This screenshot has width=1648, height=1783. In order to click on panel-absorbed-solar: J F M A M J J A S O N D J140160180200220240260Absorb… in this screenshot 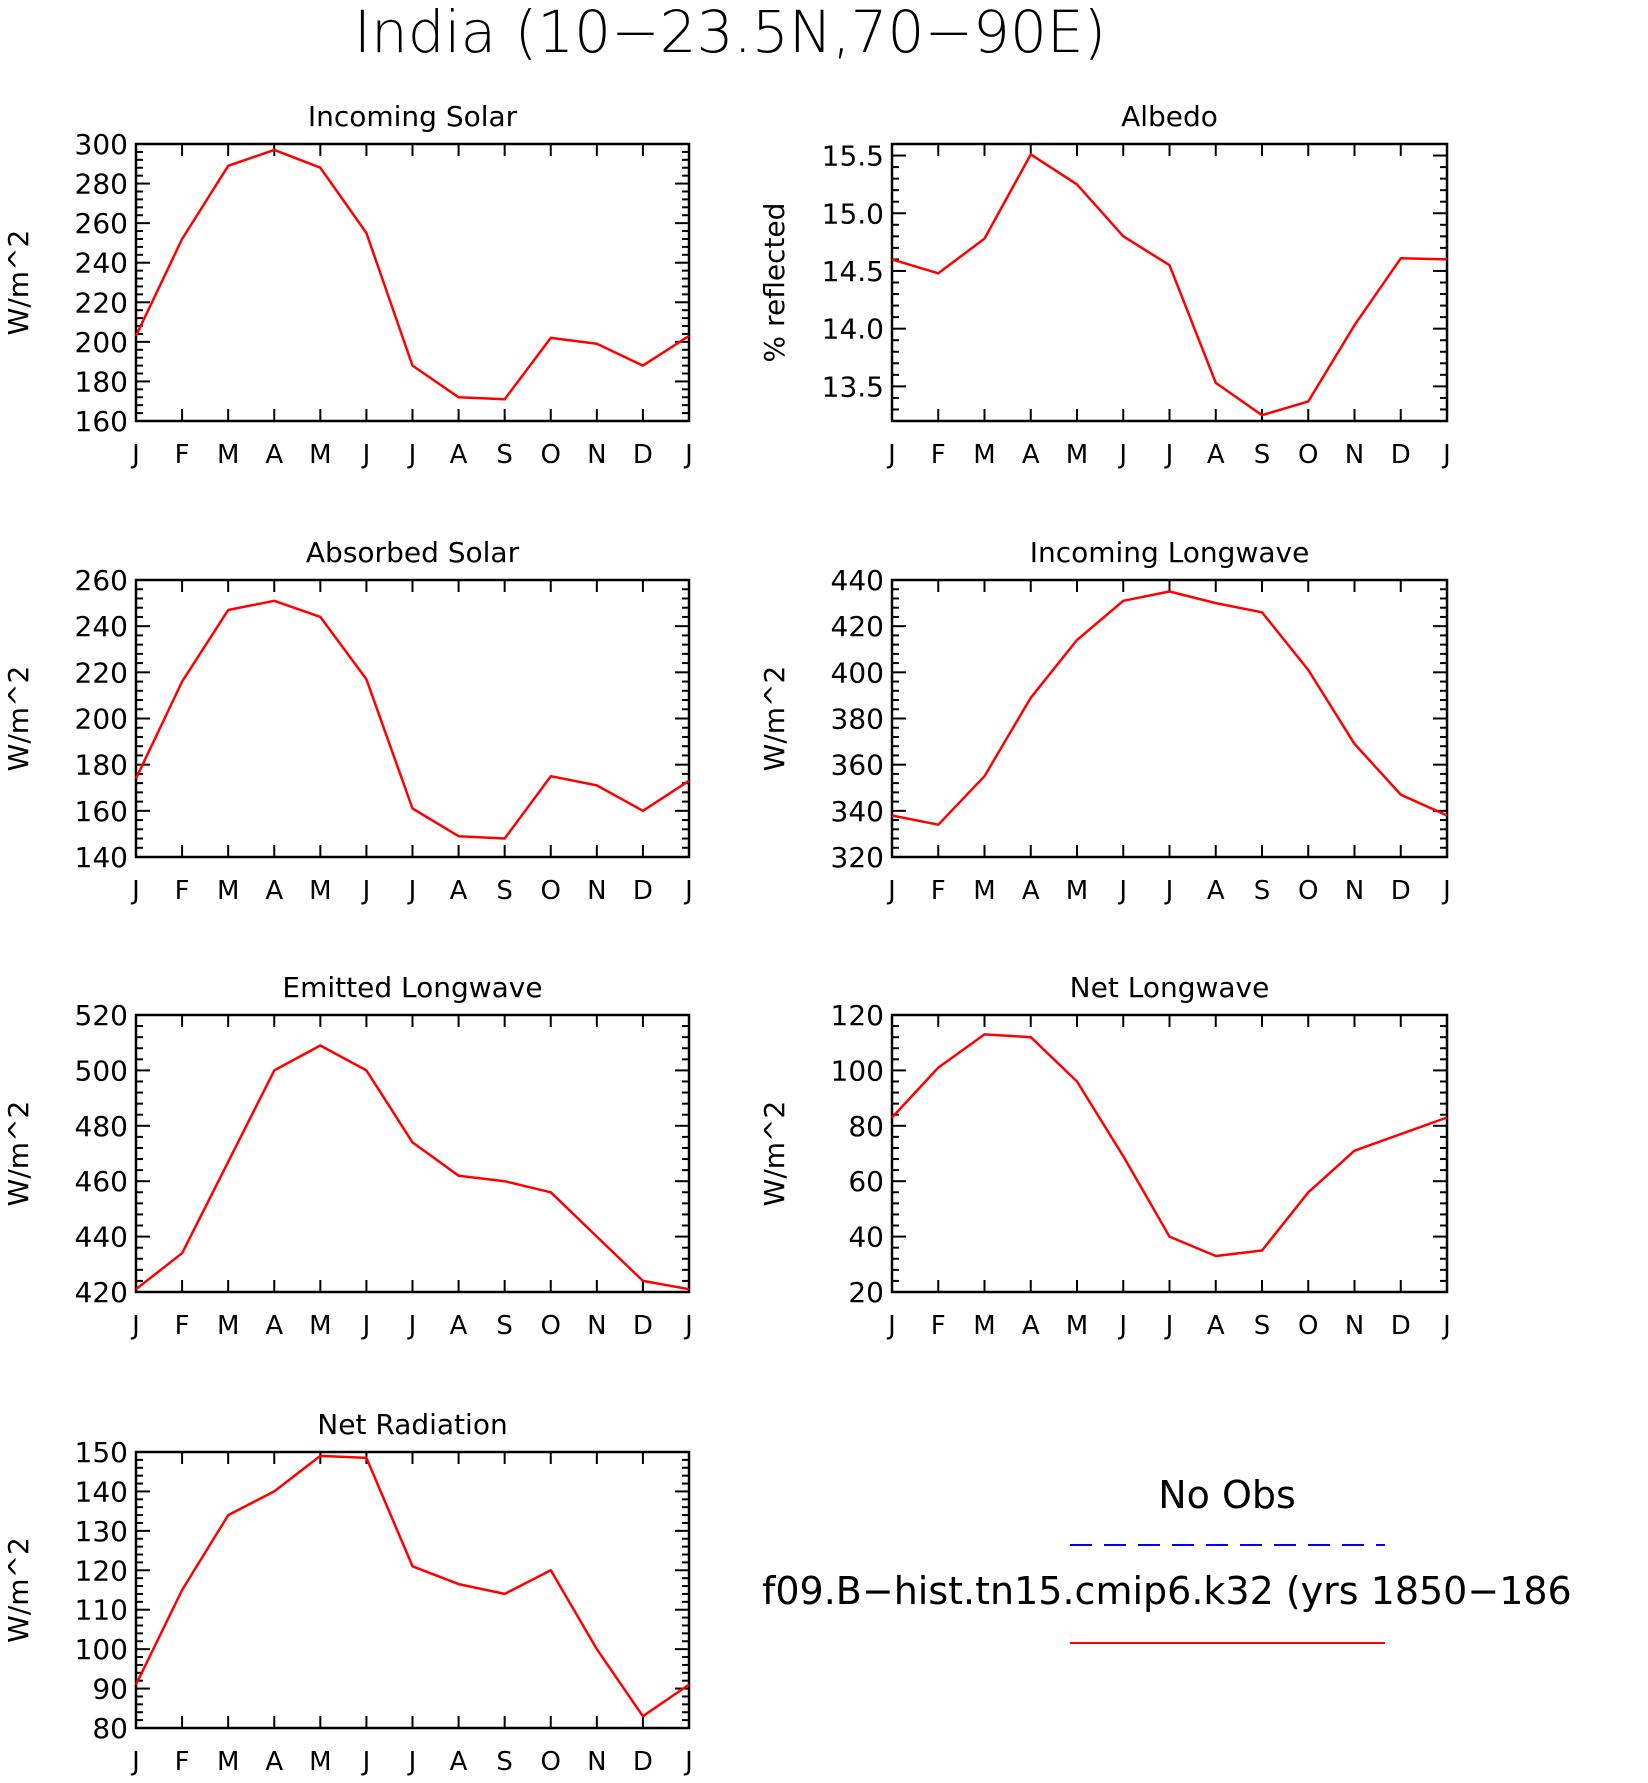, I will do `click(347, 721)`.